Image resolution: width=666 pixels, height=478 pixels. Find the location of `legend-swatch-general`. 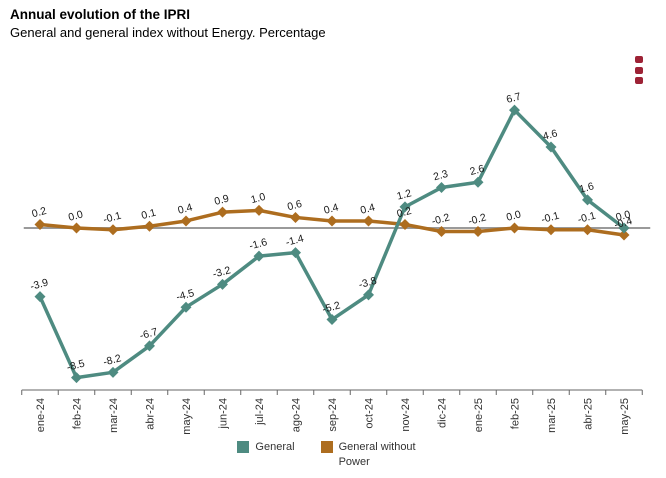

legend-swatch-general is located at coordinates (243, 447).